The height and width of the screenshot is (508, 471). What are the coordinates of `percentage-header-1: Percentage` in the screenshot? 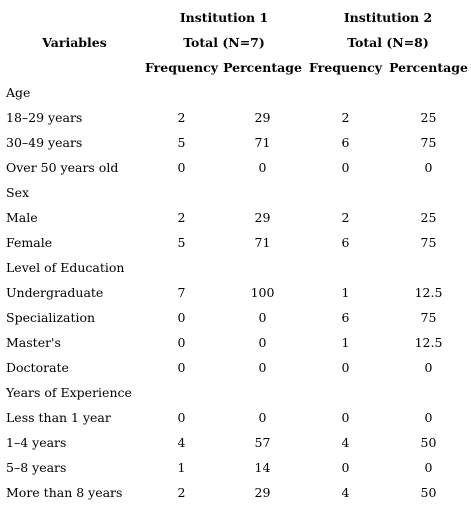 It's located at (262, 67).